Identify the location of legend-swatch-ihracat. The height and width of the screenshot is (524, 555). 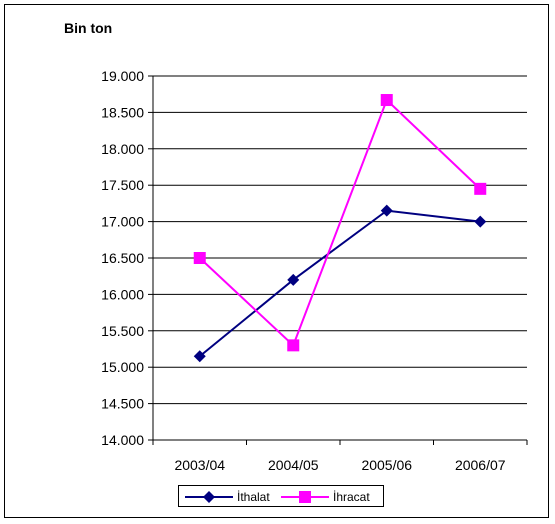
(305, 497).